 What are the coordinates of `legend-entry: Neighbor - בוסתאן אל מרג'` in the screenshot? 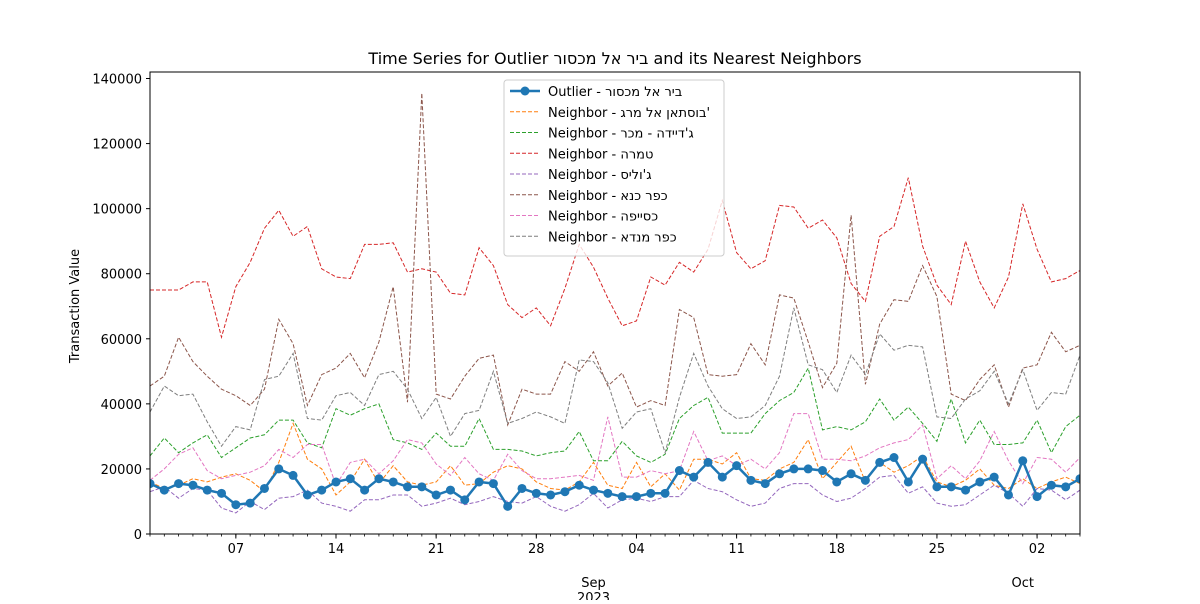 It's located at (610, 113).